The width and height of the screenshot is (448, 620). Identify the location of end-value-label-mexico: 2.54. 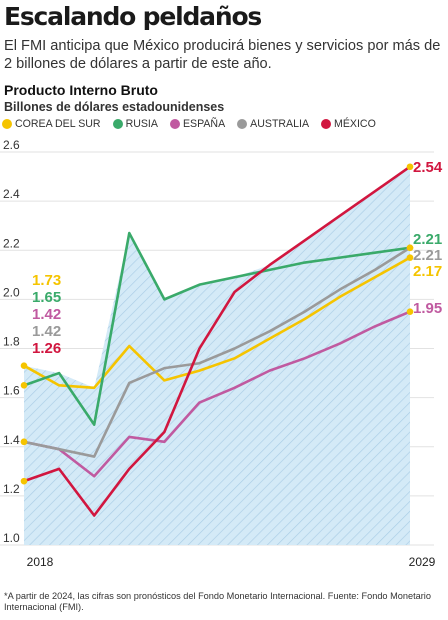
(428, 167).